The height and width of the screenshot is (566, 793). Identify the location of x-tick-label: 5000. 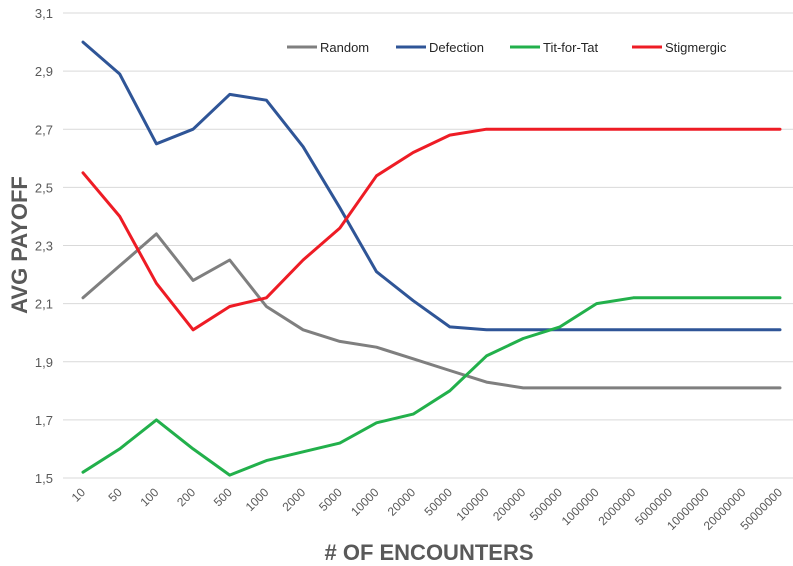
(330, 499).